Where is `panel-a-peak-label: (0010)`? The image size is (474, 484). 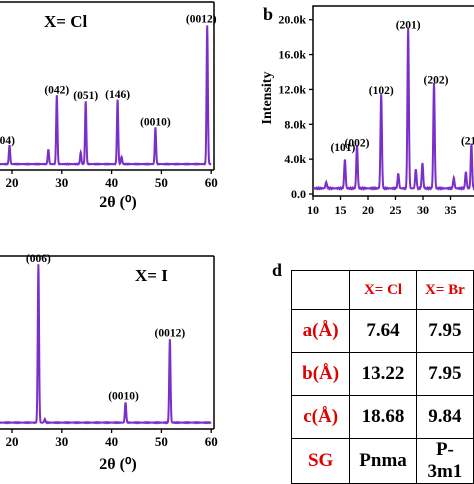 panel-a-peak-label: (0010) is located at coordinates (155, 123).